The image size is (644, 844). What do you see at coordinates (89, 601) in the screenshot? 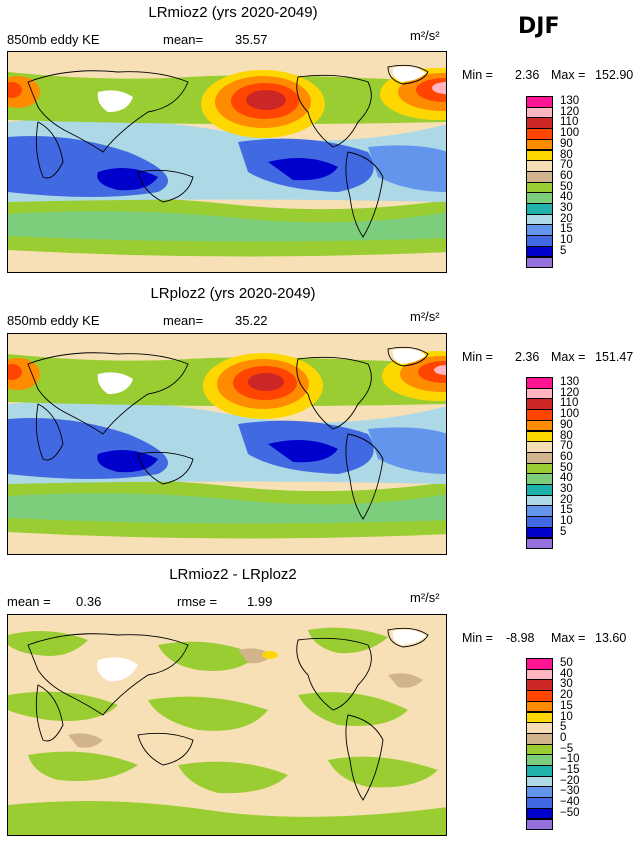
I see `panel-3-mean-value: 0.36` at bounding box center [89, 601].